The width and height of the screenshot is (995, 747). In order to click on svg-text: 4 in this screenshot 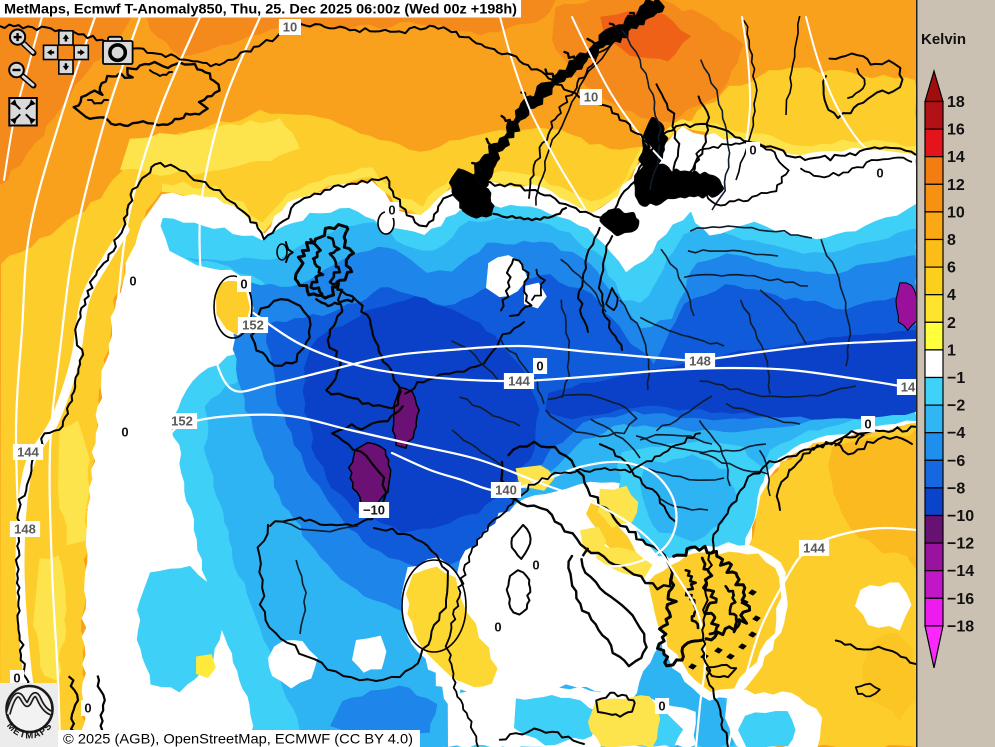, I will do `click(951, 295)`.